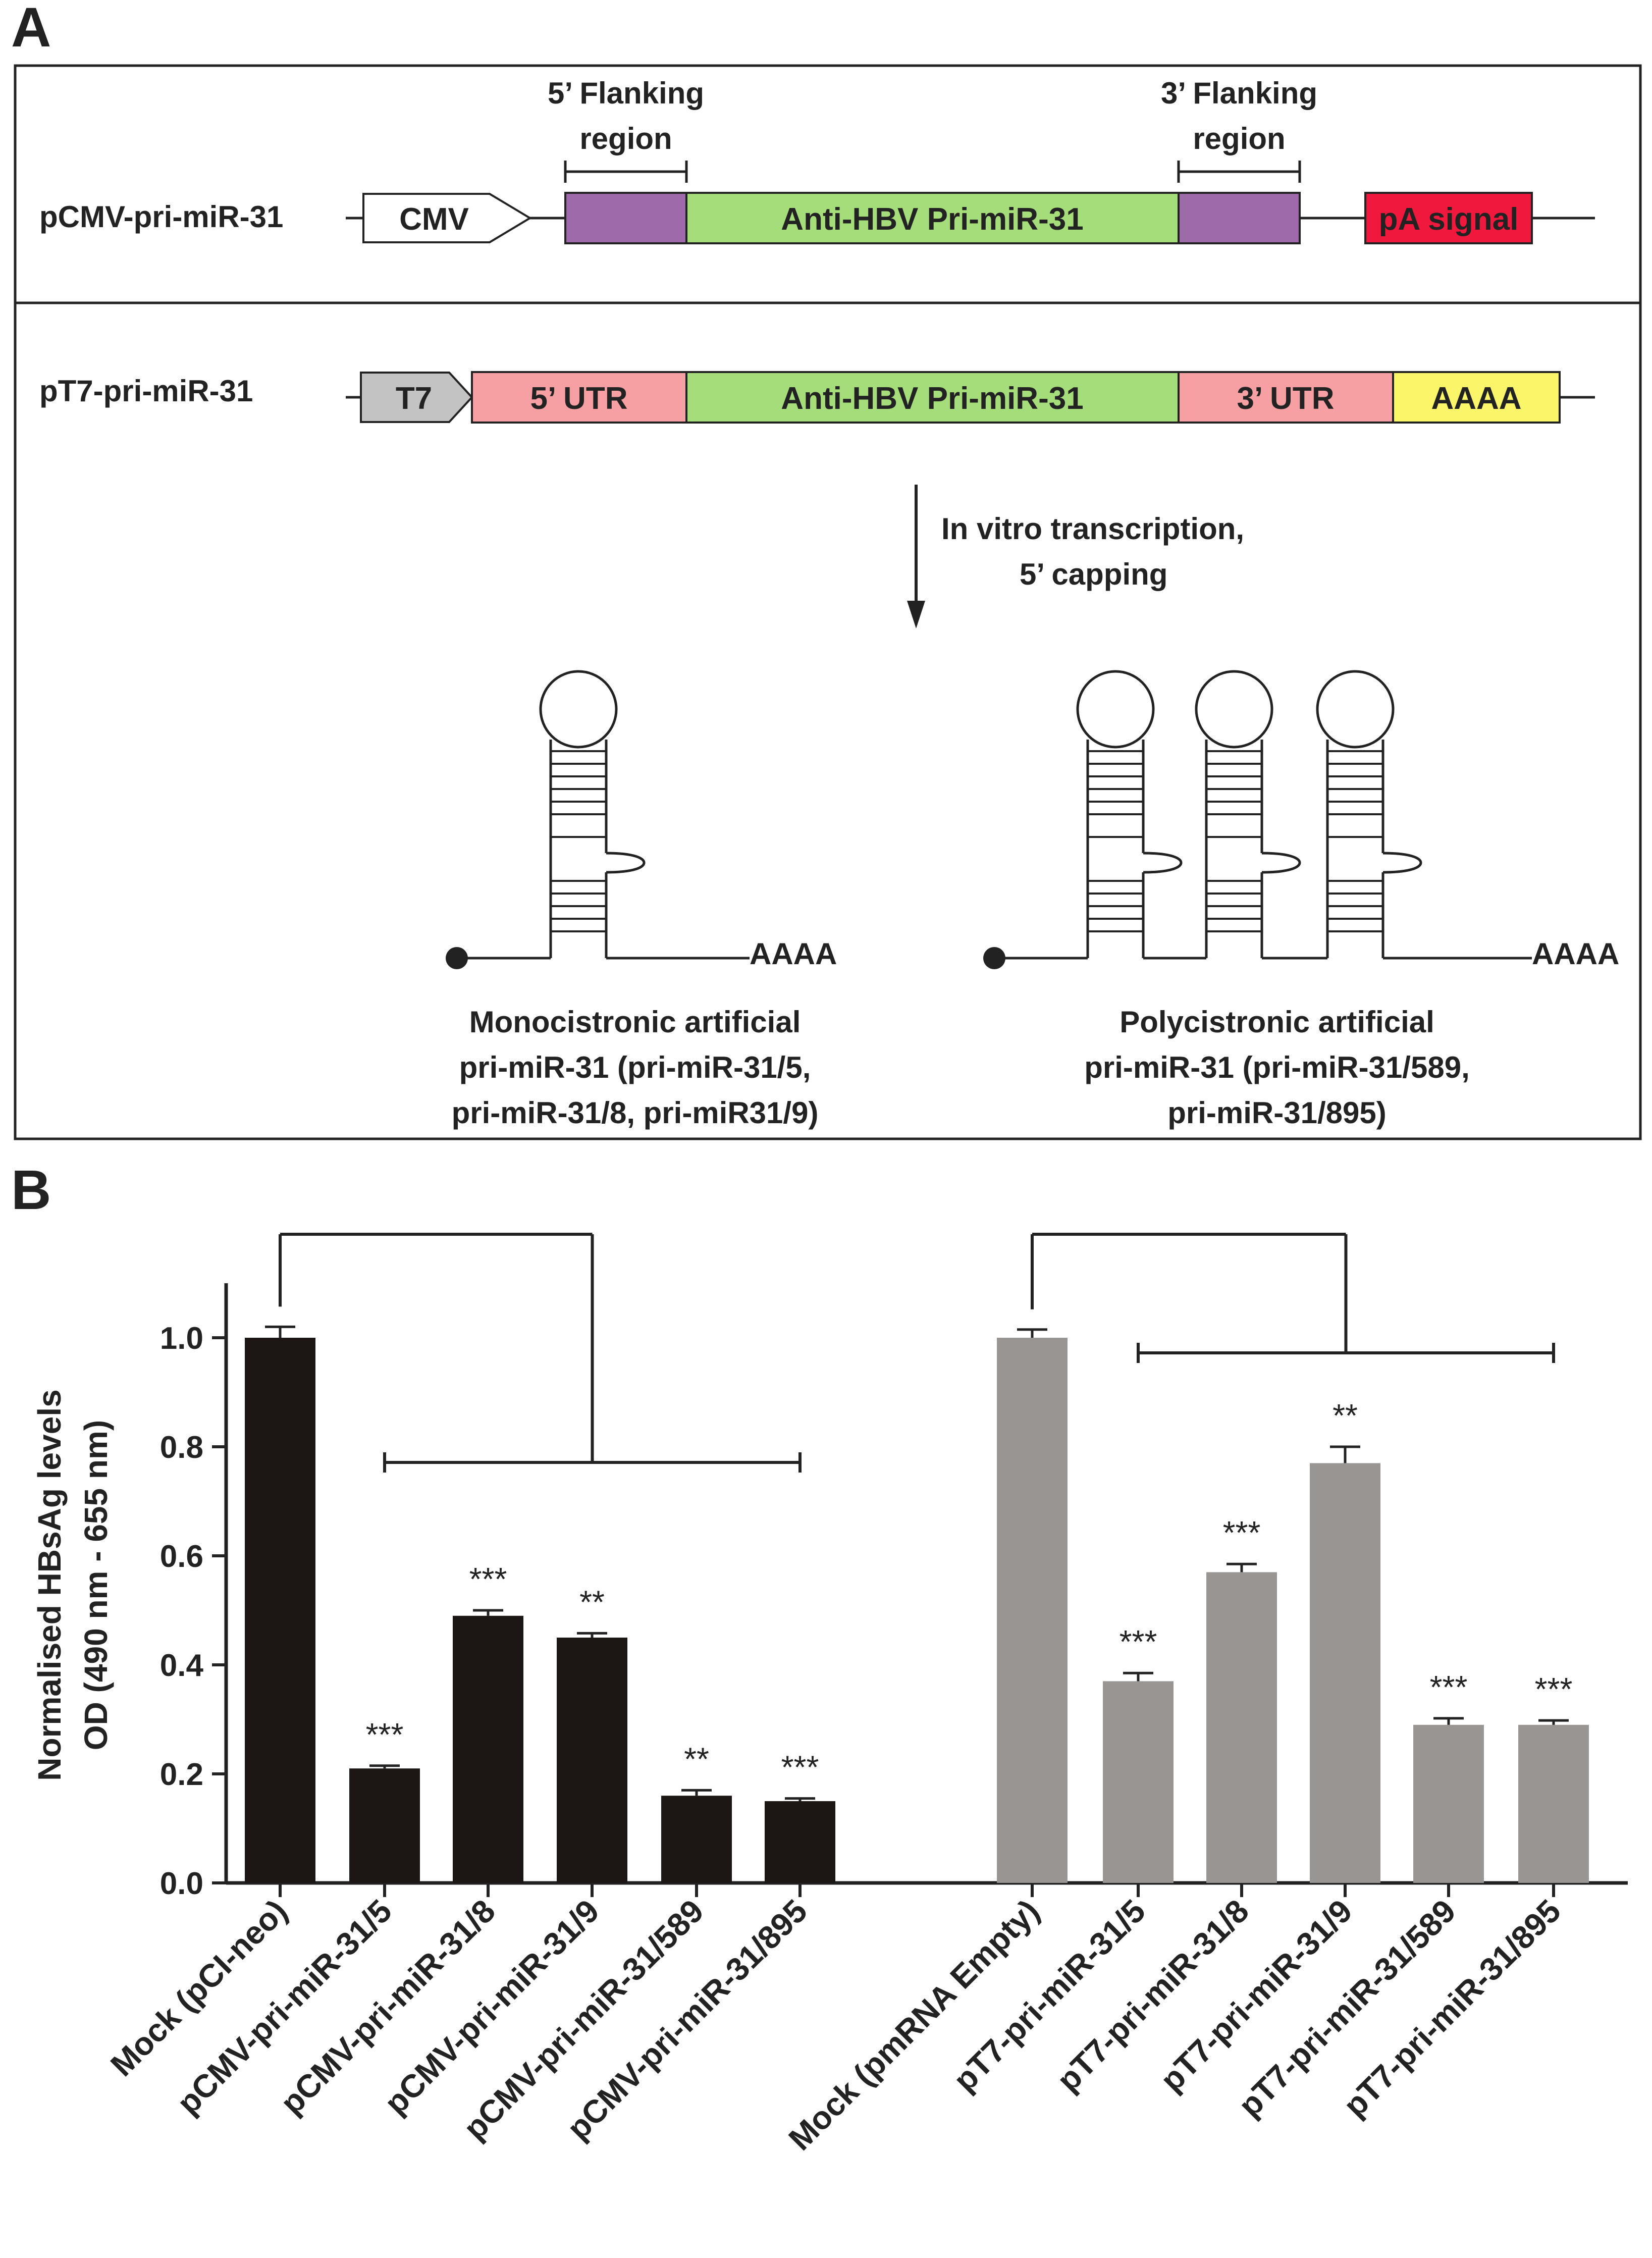 The width and height of the screenshot is (1652, 2258). What do you see at coordinates (182, 1884) in the screenshot?
I see `y-tick-label: 0.0` at bounding box center [182, 1884].